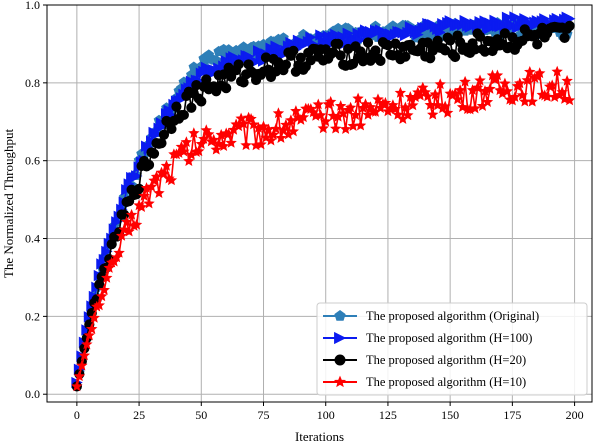  Describe the element at coordinates (32, 239) in the screenshot. I see `y-tick-label: 0.4` at that location.